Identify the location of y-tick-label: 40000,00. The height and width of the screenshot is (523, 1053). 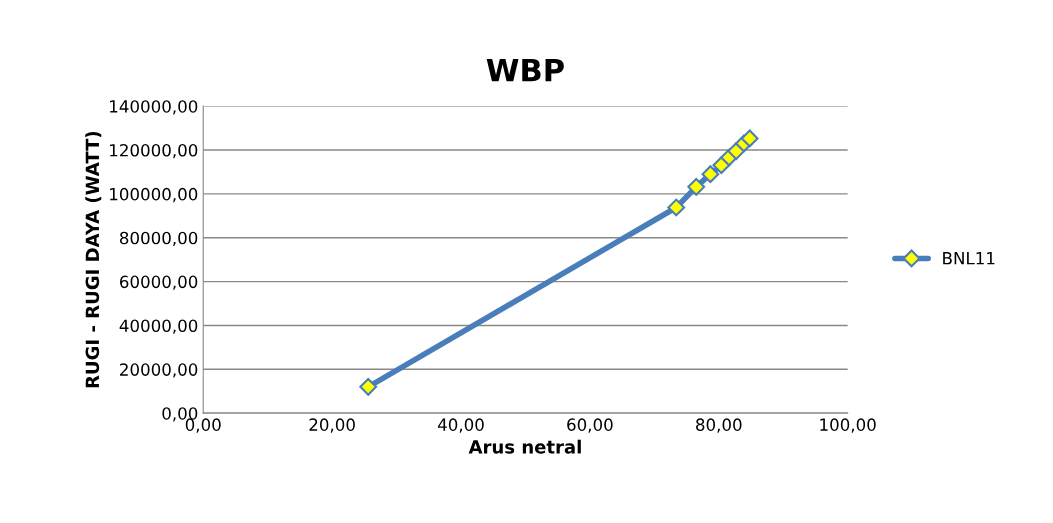
(158, 326).